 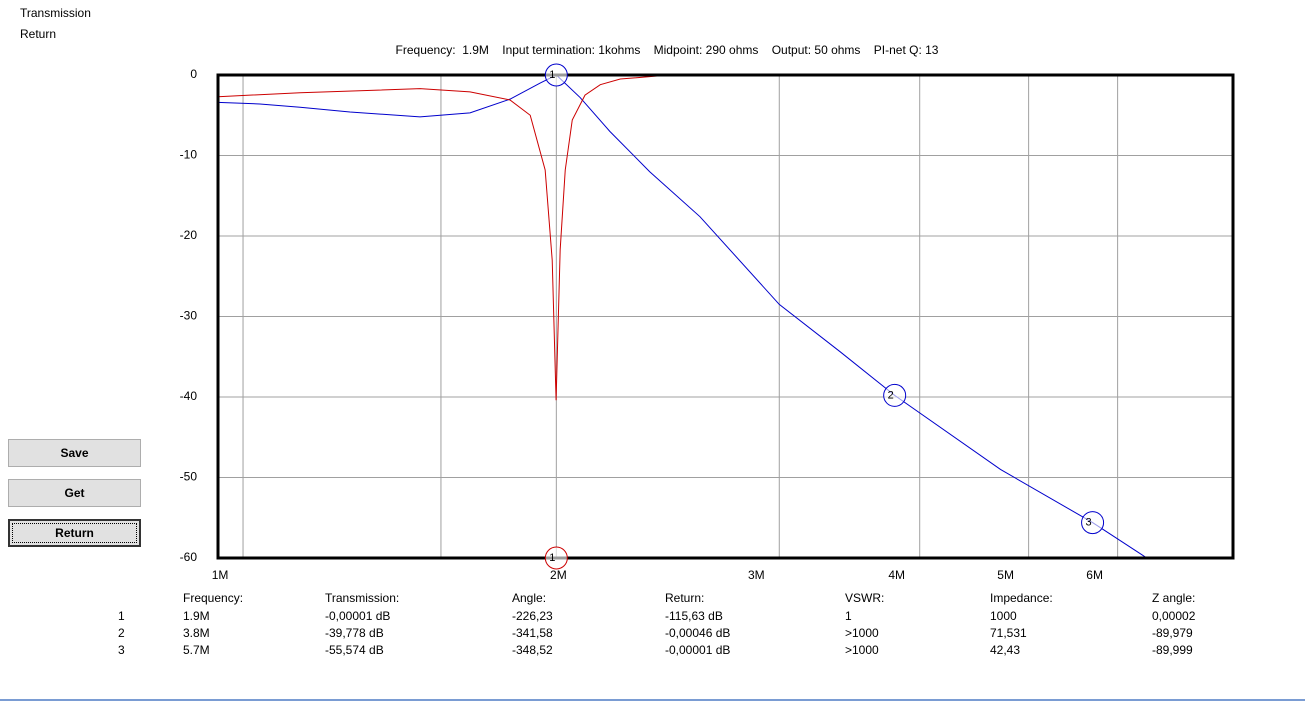 What do you see at coordinates (354, 650) in the screenshot?
I see `table-cell: -55,574 dB` at bounding box center [354, 650].